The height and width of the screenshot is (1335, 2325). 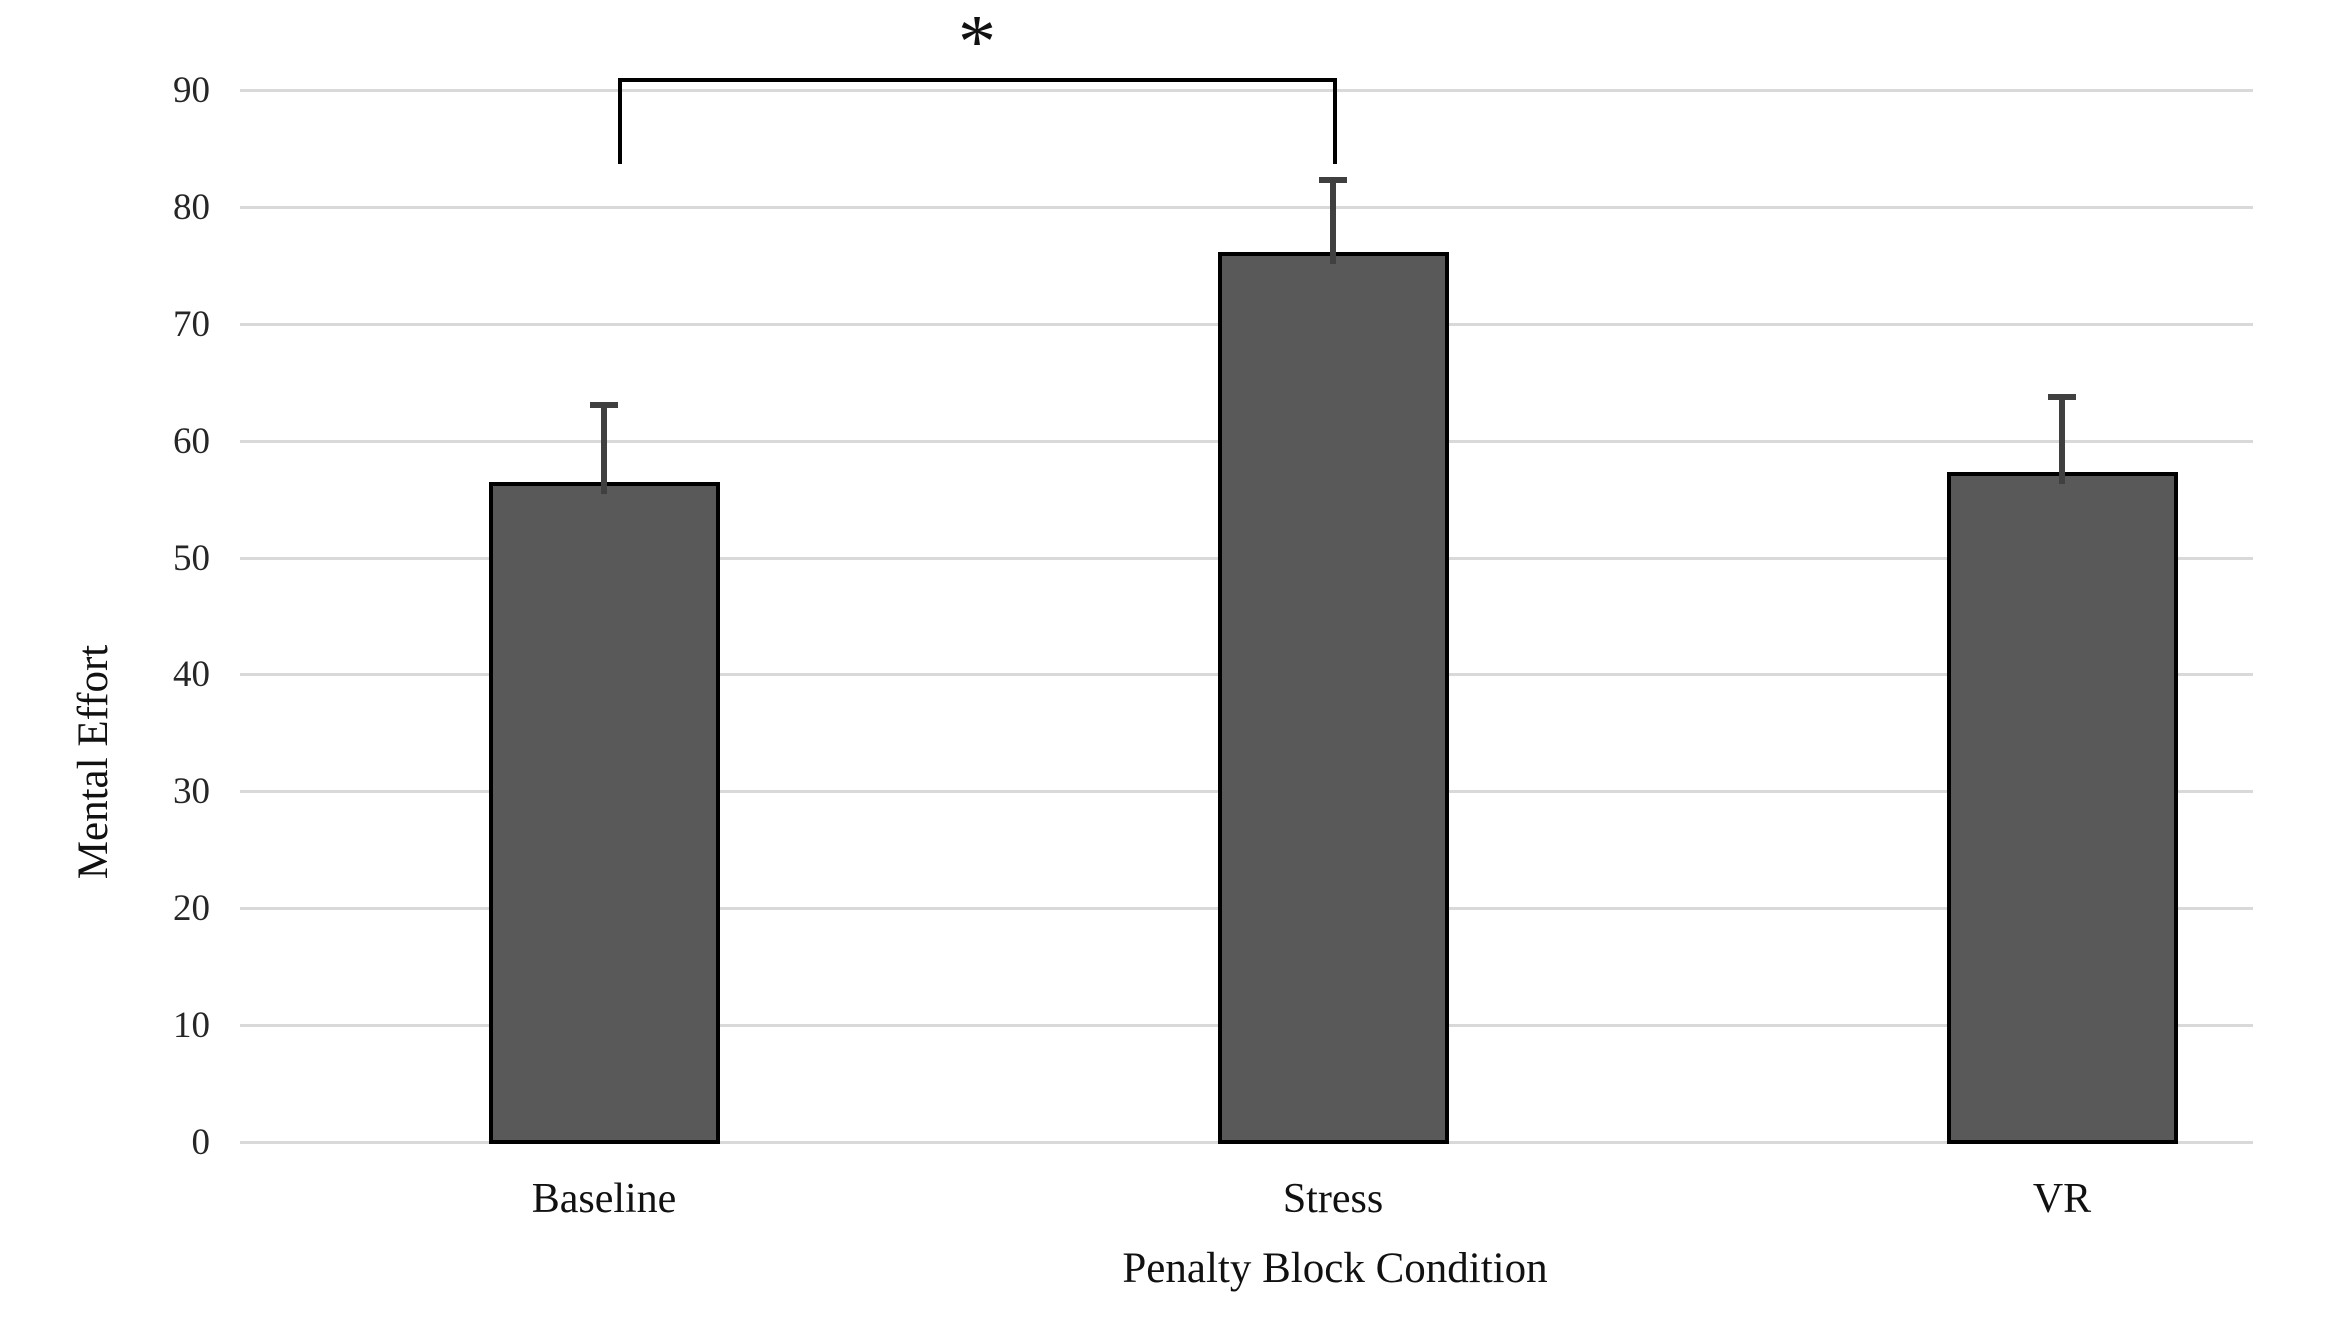 What do you see at coordinates (191, 792) in the screenshot?
I see `y-tick-label: 30` at bounding box center [191, 792].